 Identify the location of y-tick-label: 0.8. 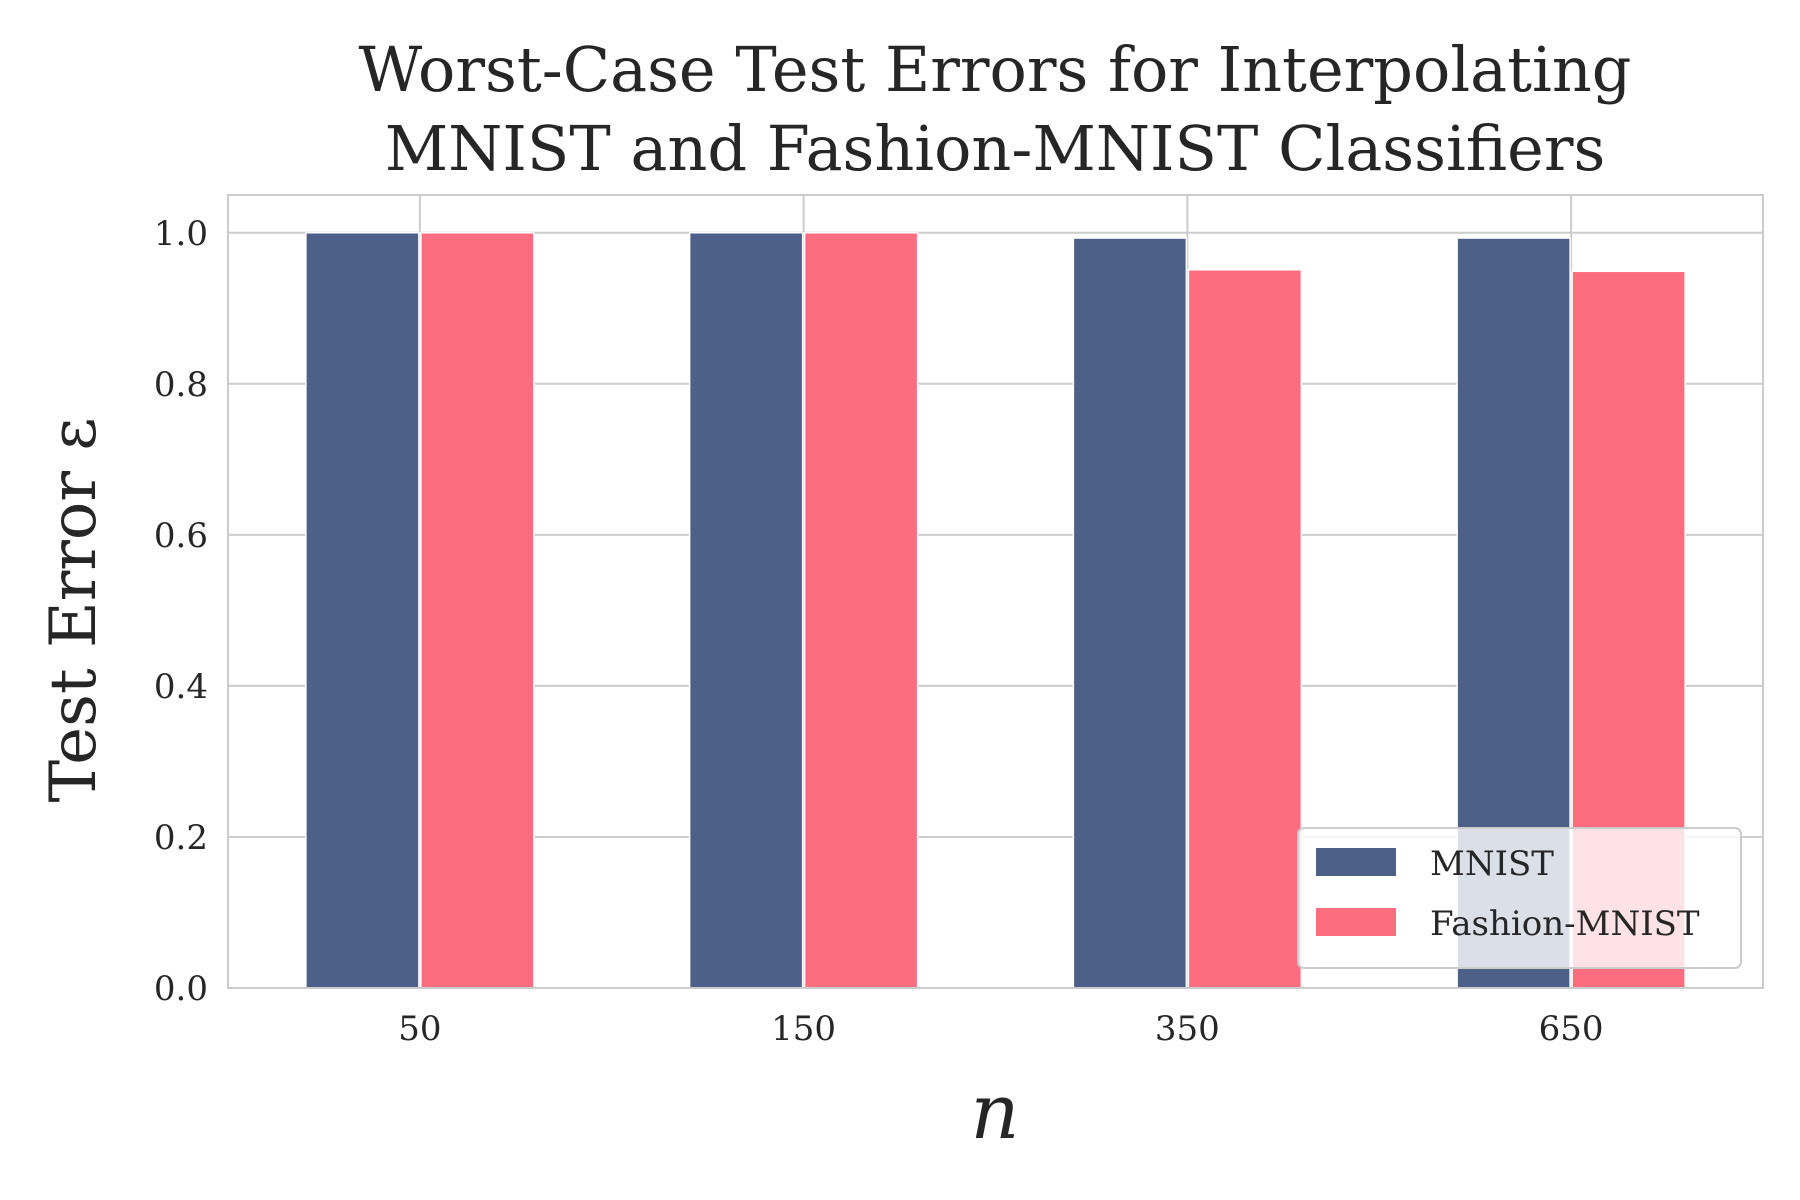
(181, 385).